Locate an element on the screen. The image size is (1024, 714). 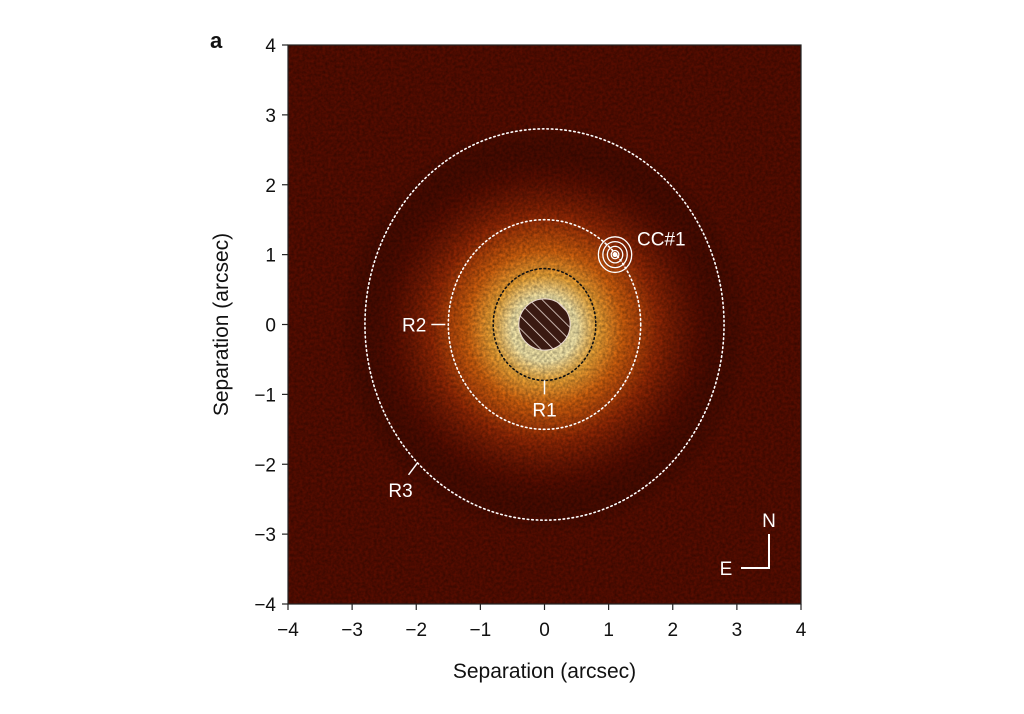
ring-r3-label: R3 is located at coordinates (400, 491).